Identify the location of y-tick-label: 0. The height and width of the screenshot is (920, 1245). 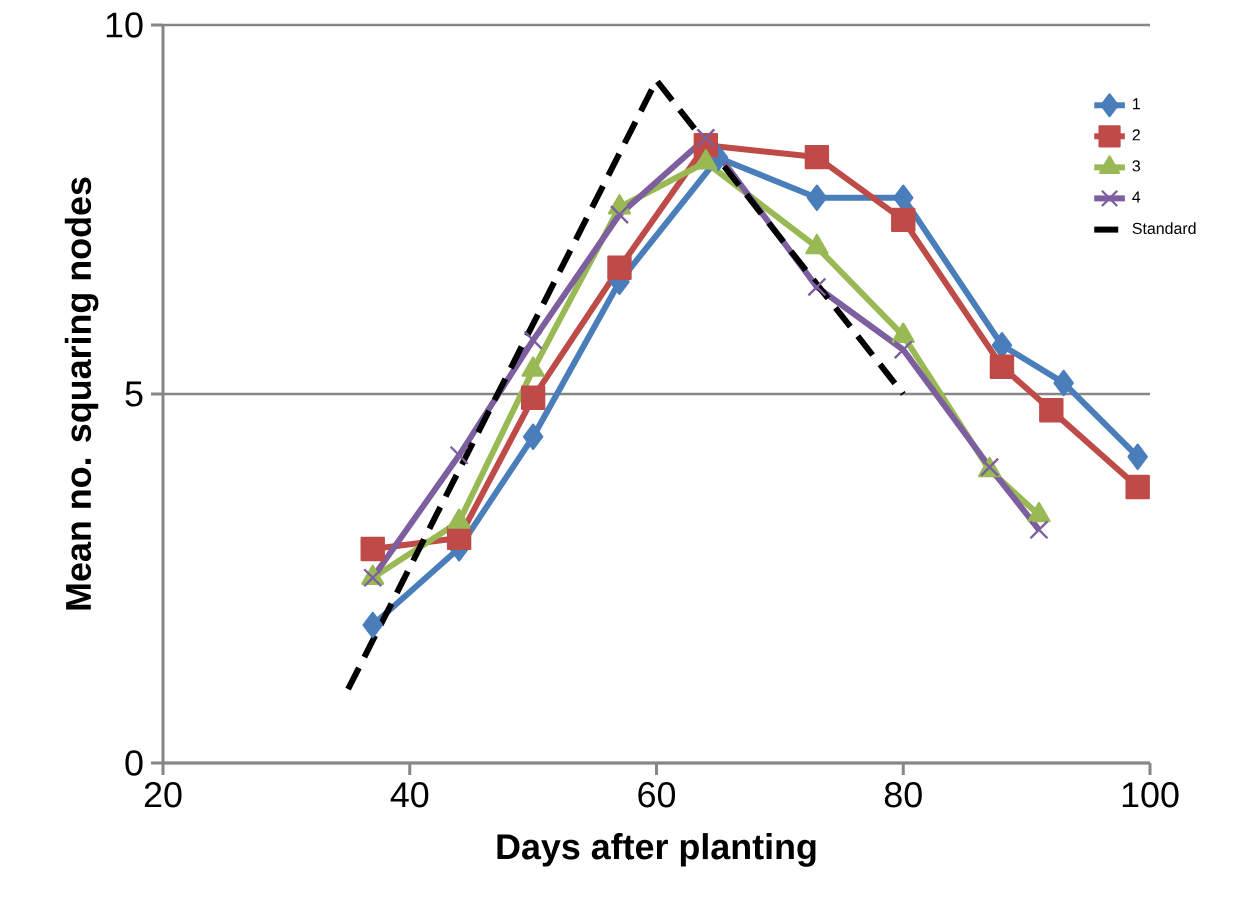
(134, 763).